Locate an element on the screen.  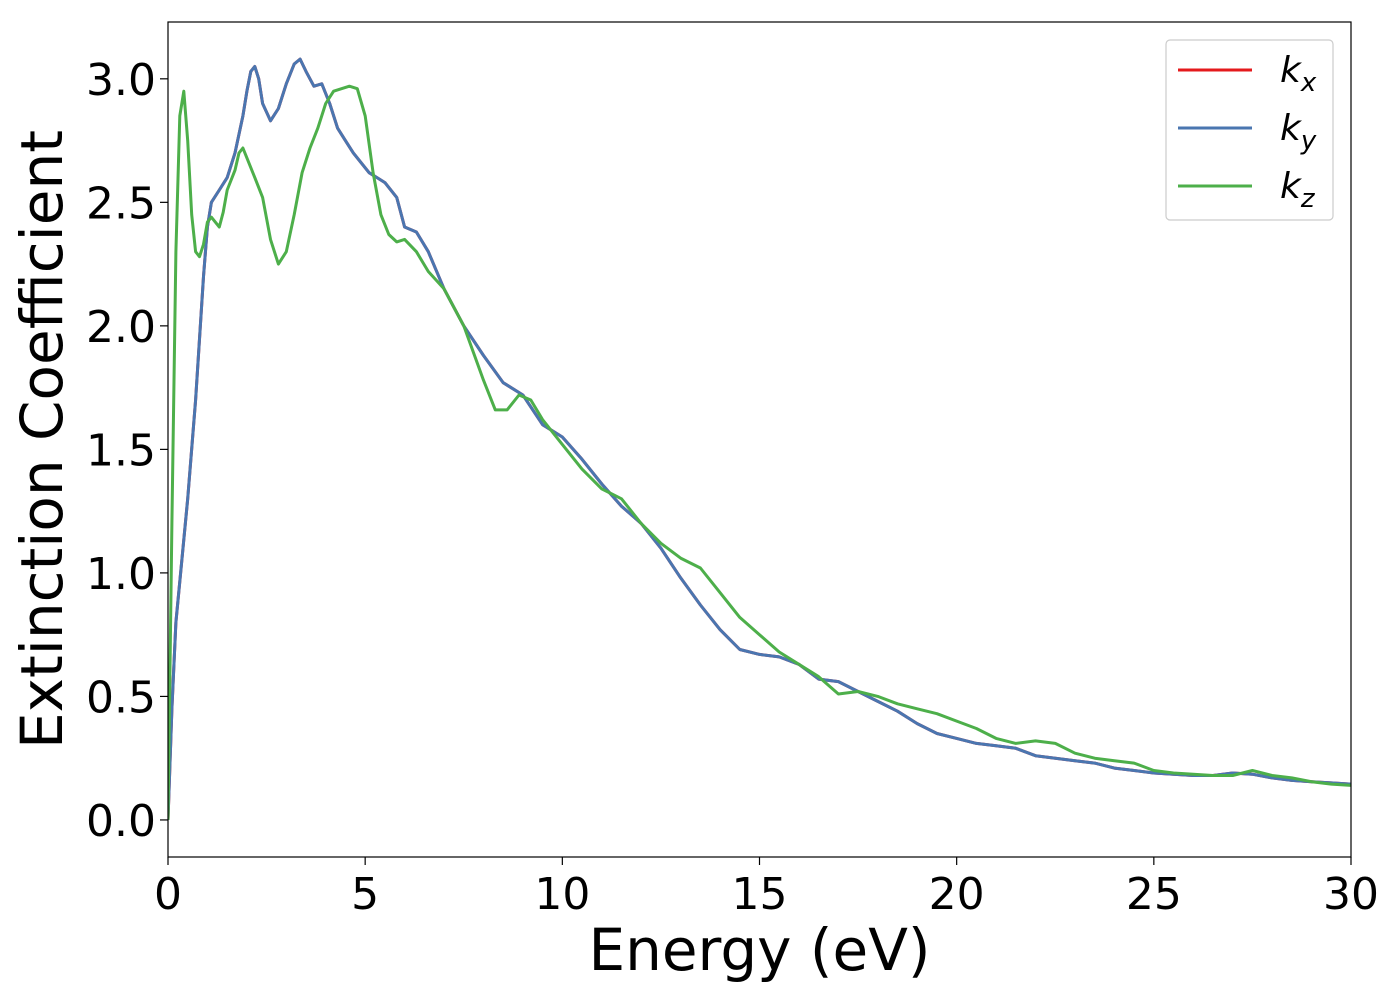
legend: kx ky kz is located at coordinates (1249, 130).